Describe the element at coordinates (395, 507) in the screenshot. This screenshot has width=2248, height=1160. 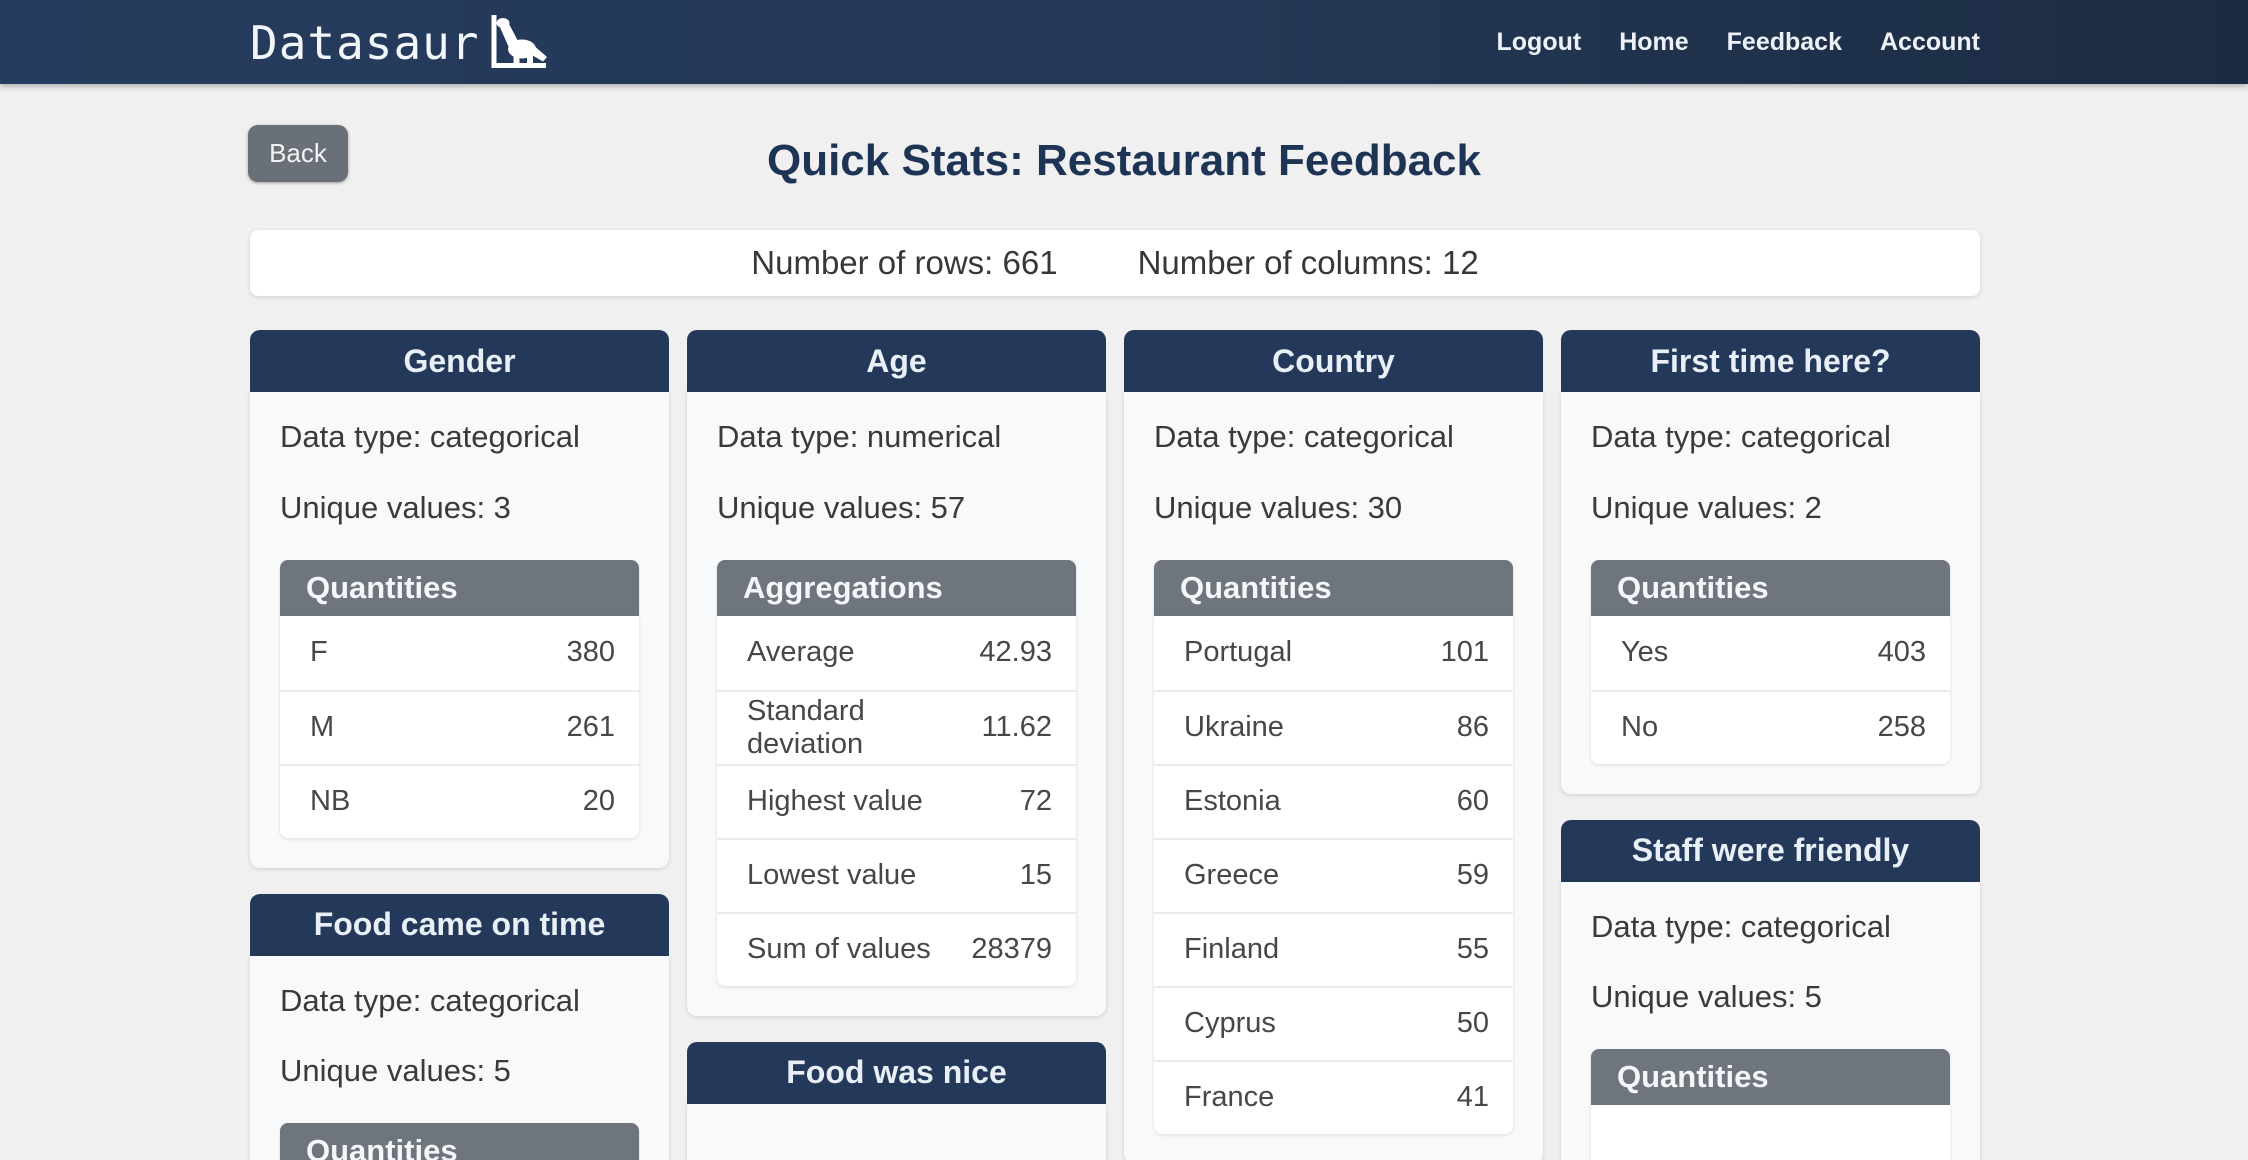
I see `unique-values-line: Unique values: 3` at that location.